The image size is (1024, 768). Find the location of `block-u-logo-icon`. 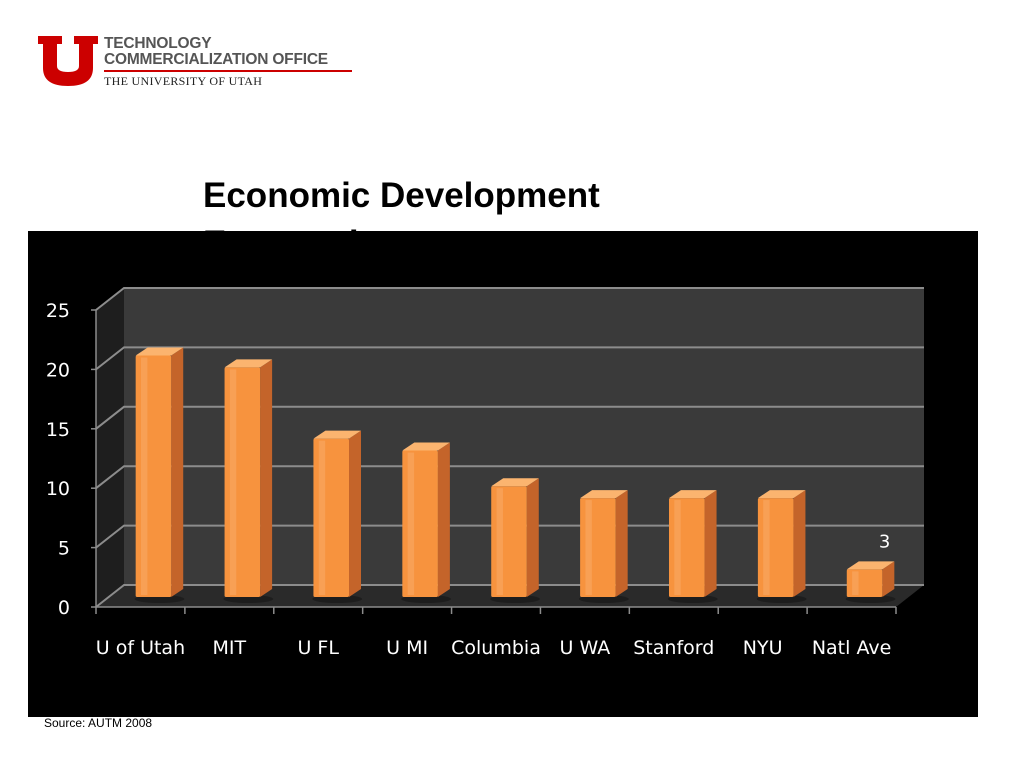

block-u-logo-icon is located at coordinates (68, 61).